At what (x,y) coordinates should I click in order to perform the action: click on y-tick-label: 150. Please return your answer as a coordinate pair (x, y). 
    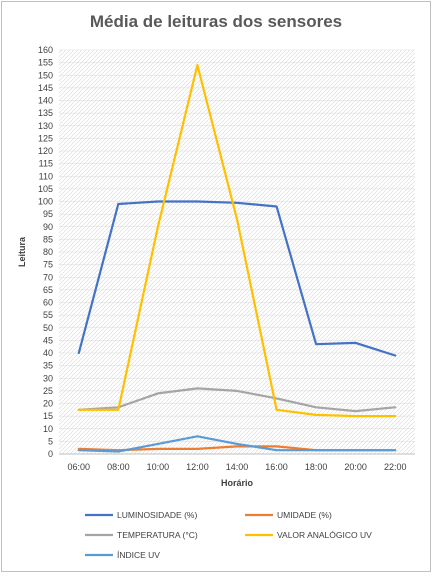
    Looking at the image, I should click on (45, 75).